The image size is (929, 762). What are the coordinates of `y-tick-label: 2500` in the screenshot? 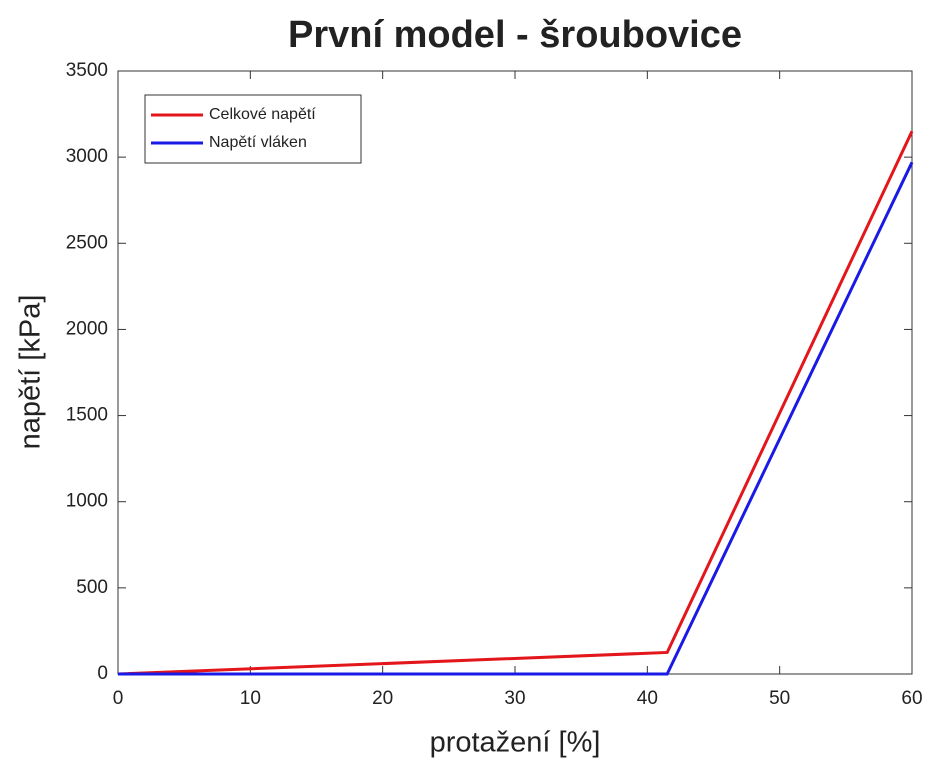 It's located at (87, 242).